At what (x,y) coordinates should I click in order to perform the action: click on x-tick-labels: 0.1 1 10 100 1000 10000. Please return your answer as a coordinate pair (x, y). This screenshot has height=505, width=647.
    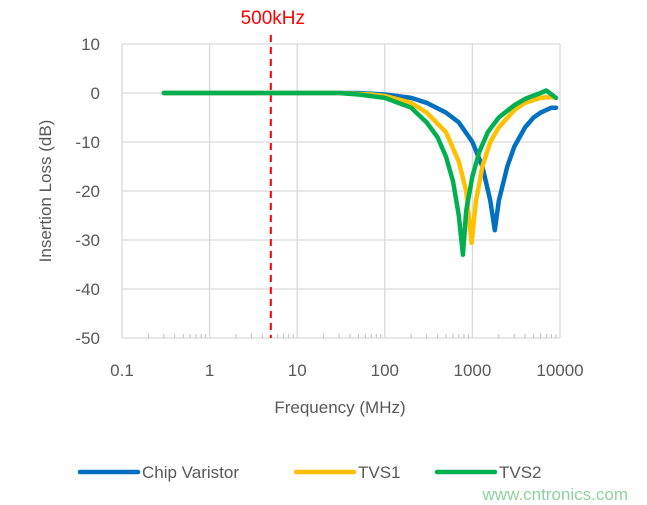
    Looking at the image, I should click on (346, 370).